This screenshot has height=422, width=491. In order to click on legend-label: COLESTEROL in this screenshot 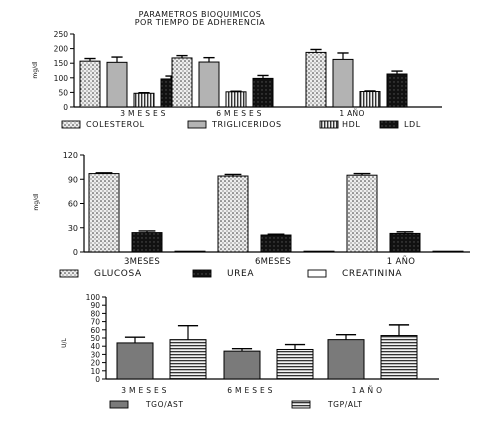, I will do `click(115, 124)`.